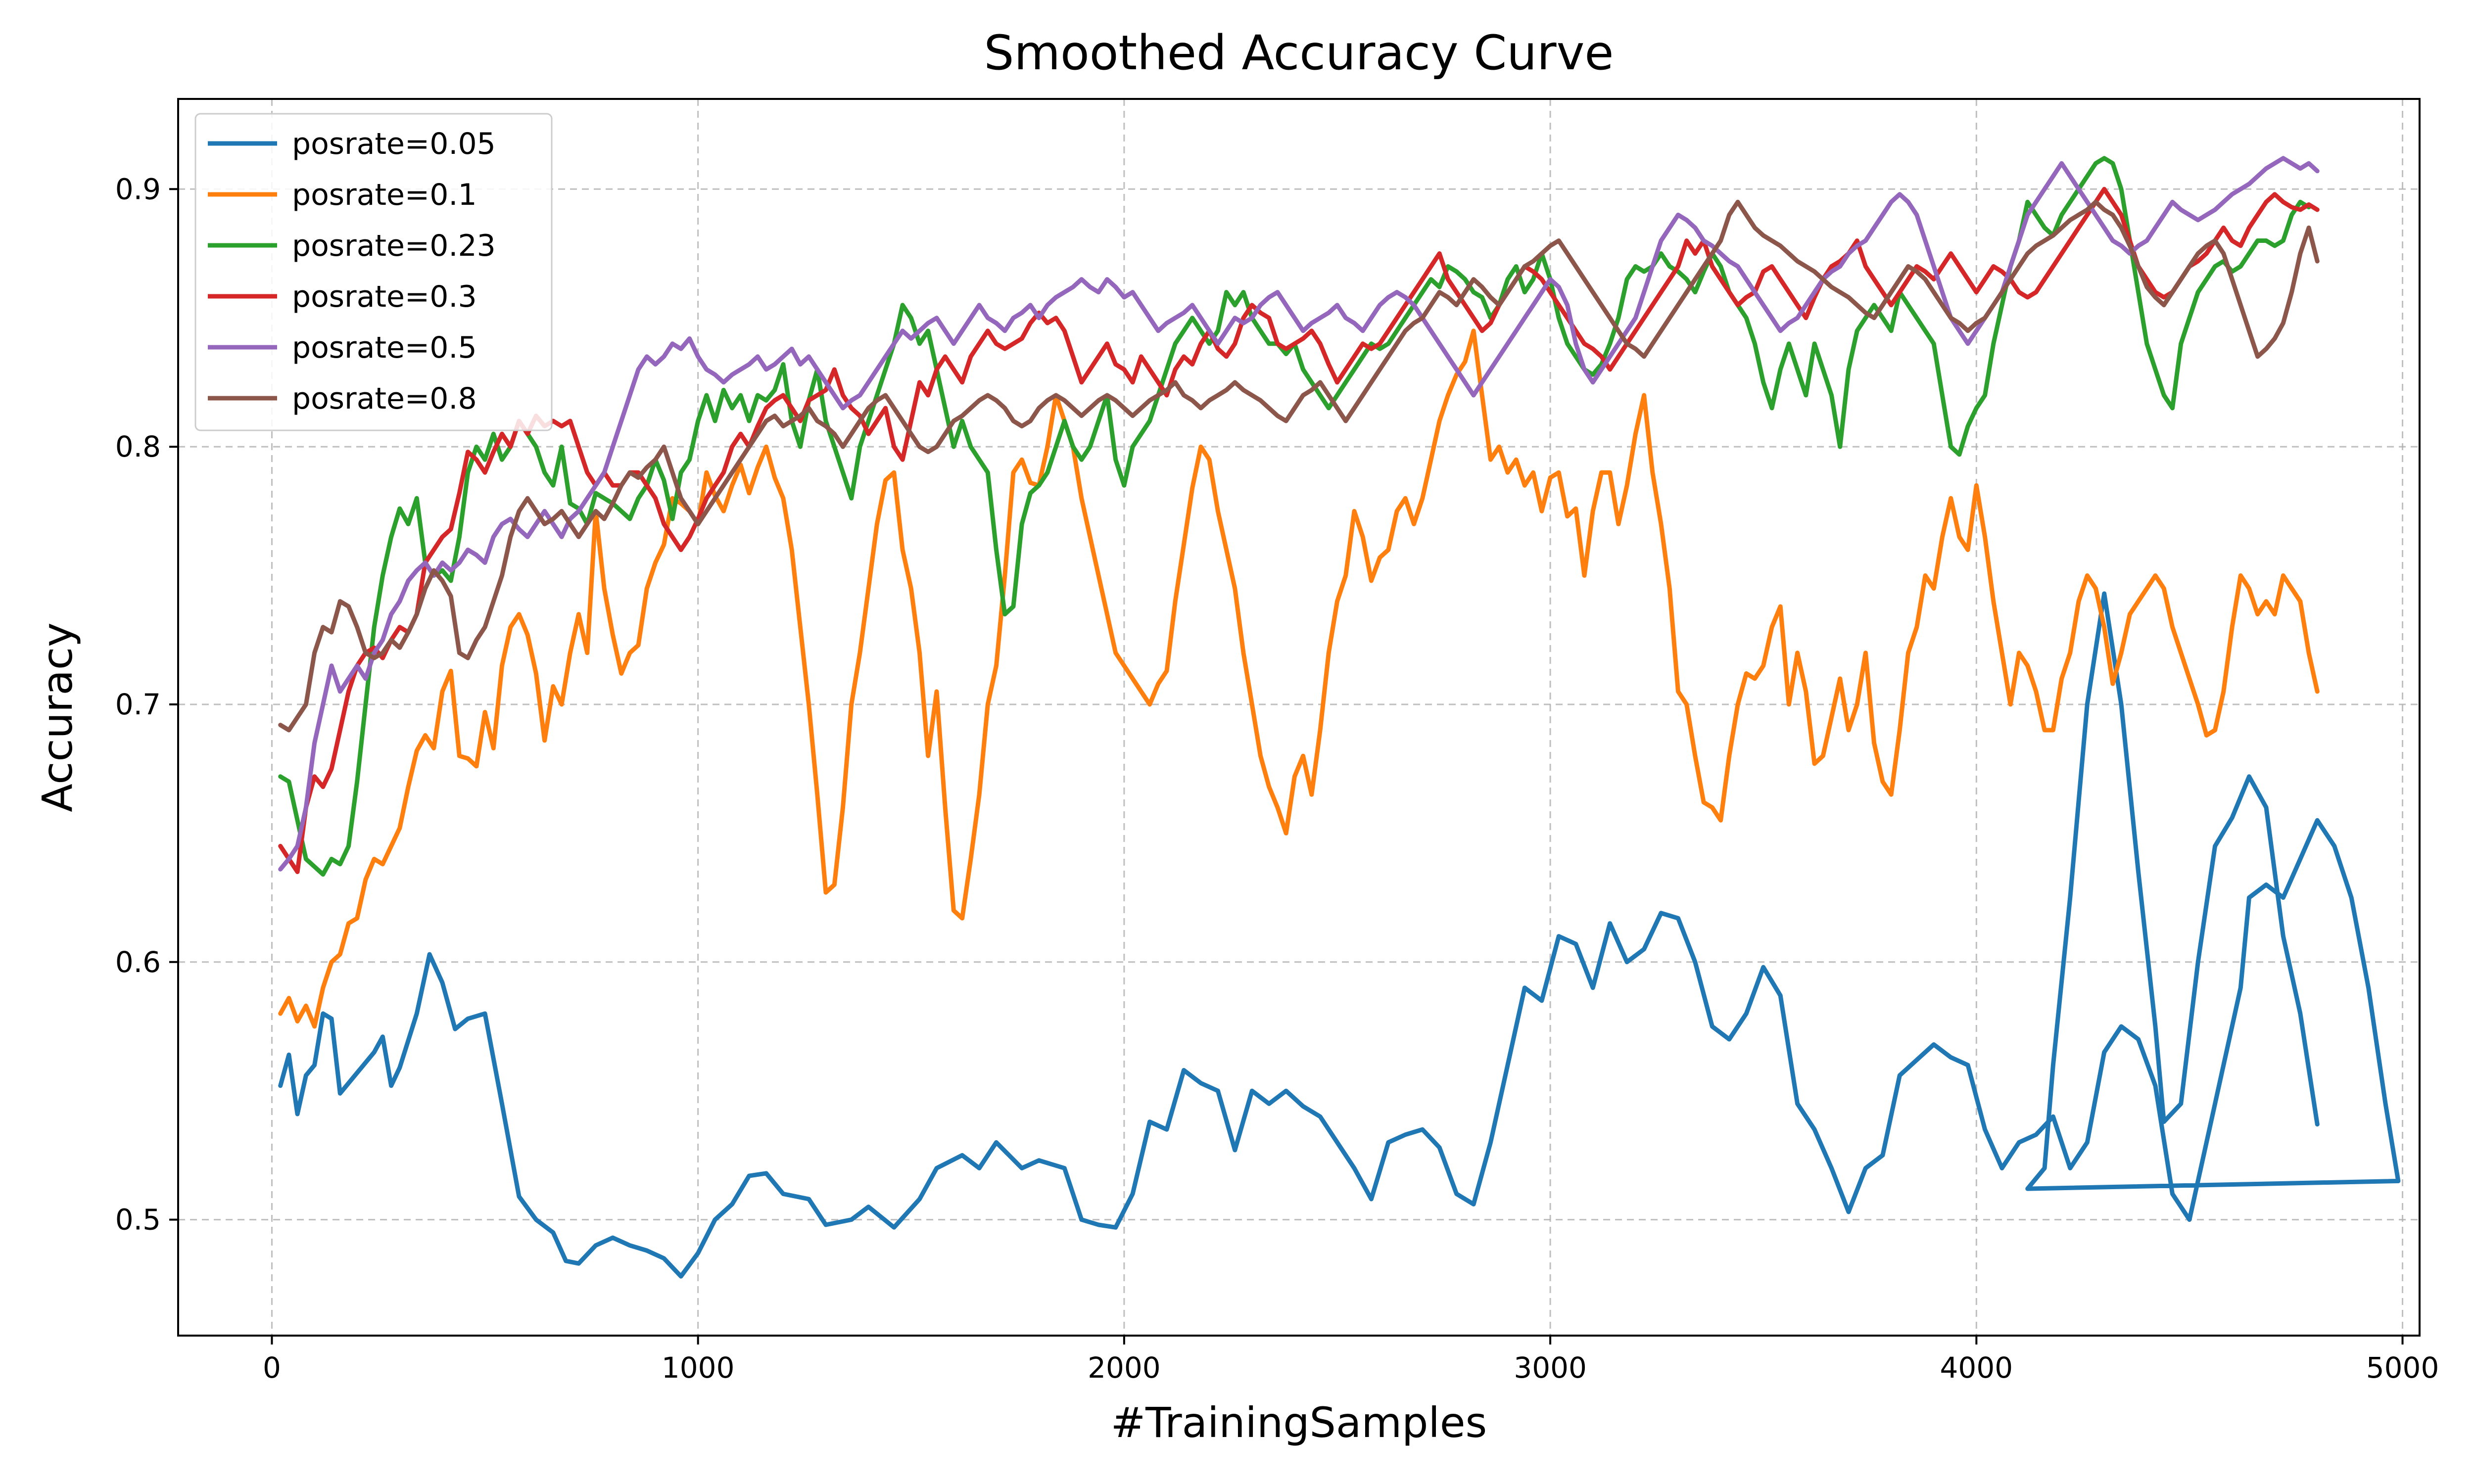 Image resolution: width=2474 pixels, height=1484 pixels. I want to click on y-tick-label: 0.9, so click(138, 189).